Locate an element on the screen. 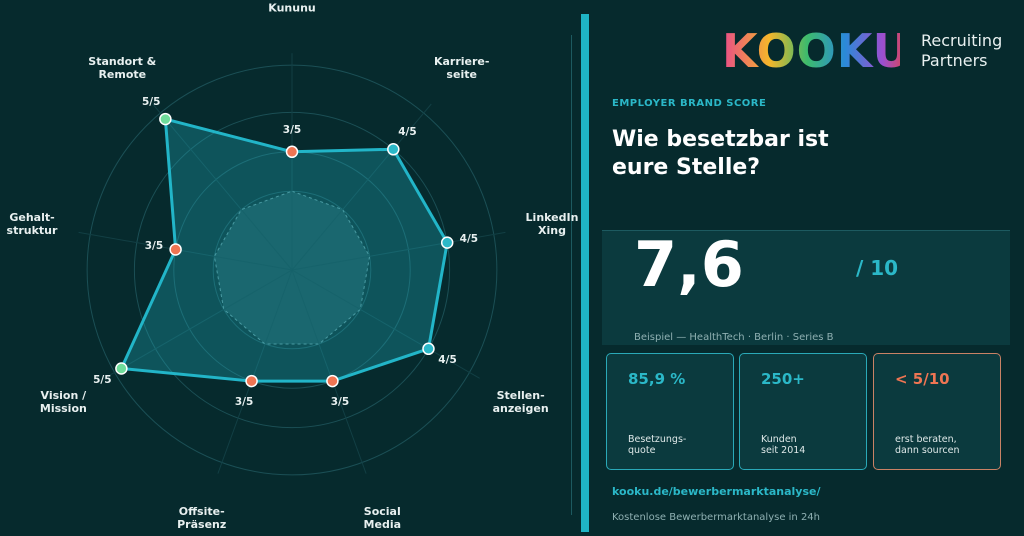 The height and width of the screenshot is (536, 1024). card-value: 250+ is located at coordinates (783, 379).